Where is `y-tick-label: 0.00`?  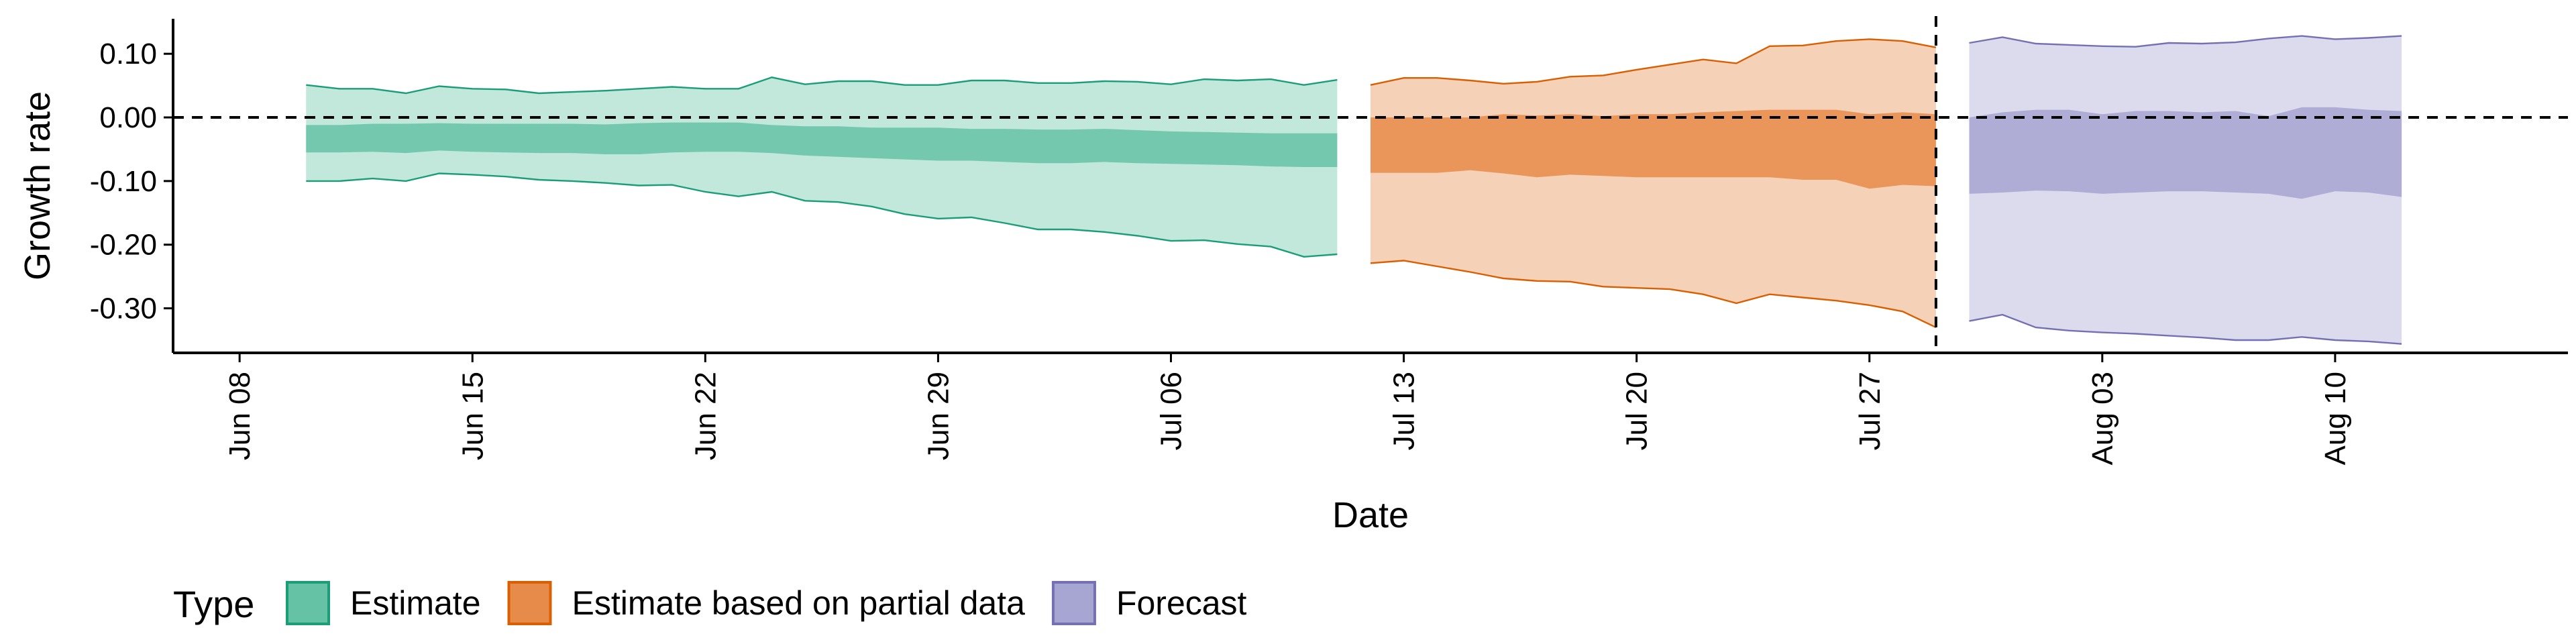 y-tick-label: 0.00 is located at coordinates (128, 117).